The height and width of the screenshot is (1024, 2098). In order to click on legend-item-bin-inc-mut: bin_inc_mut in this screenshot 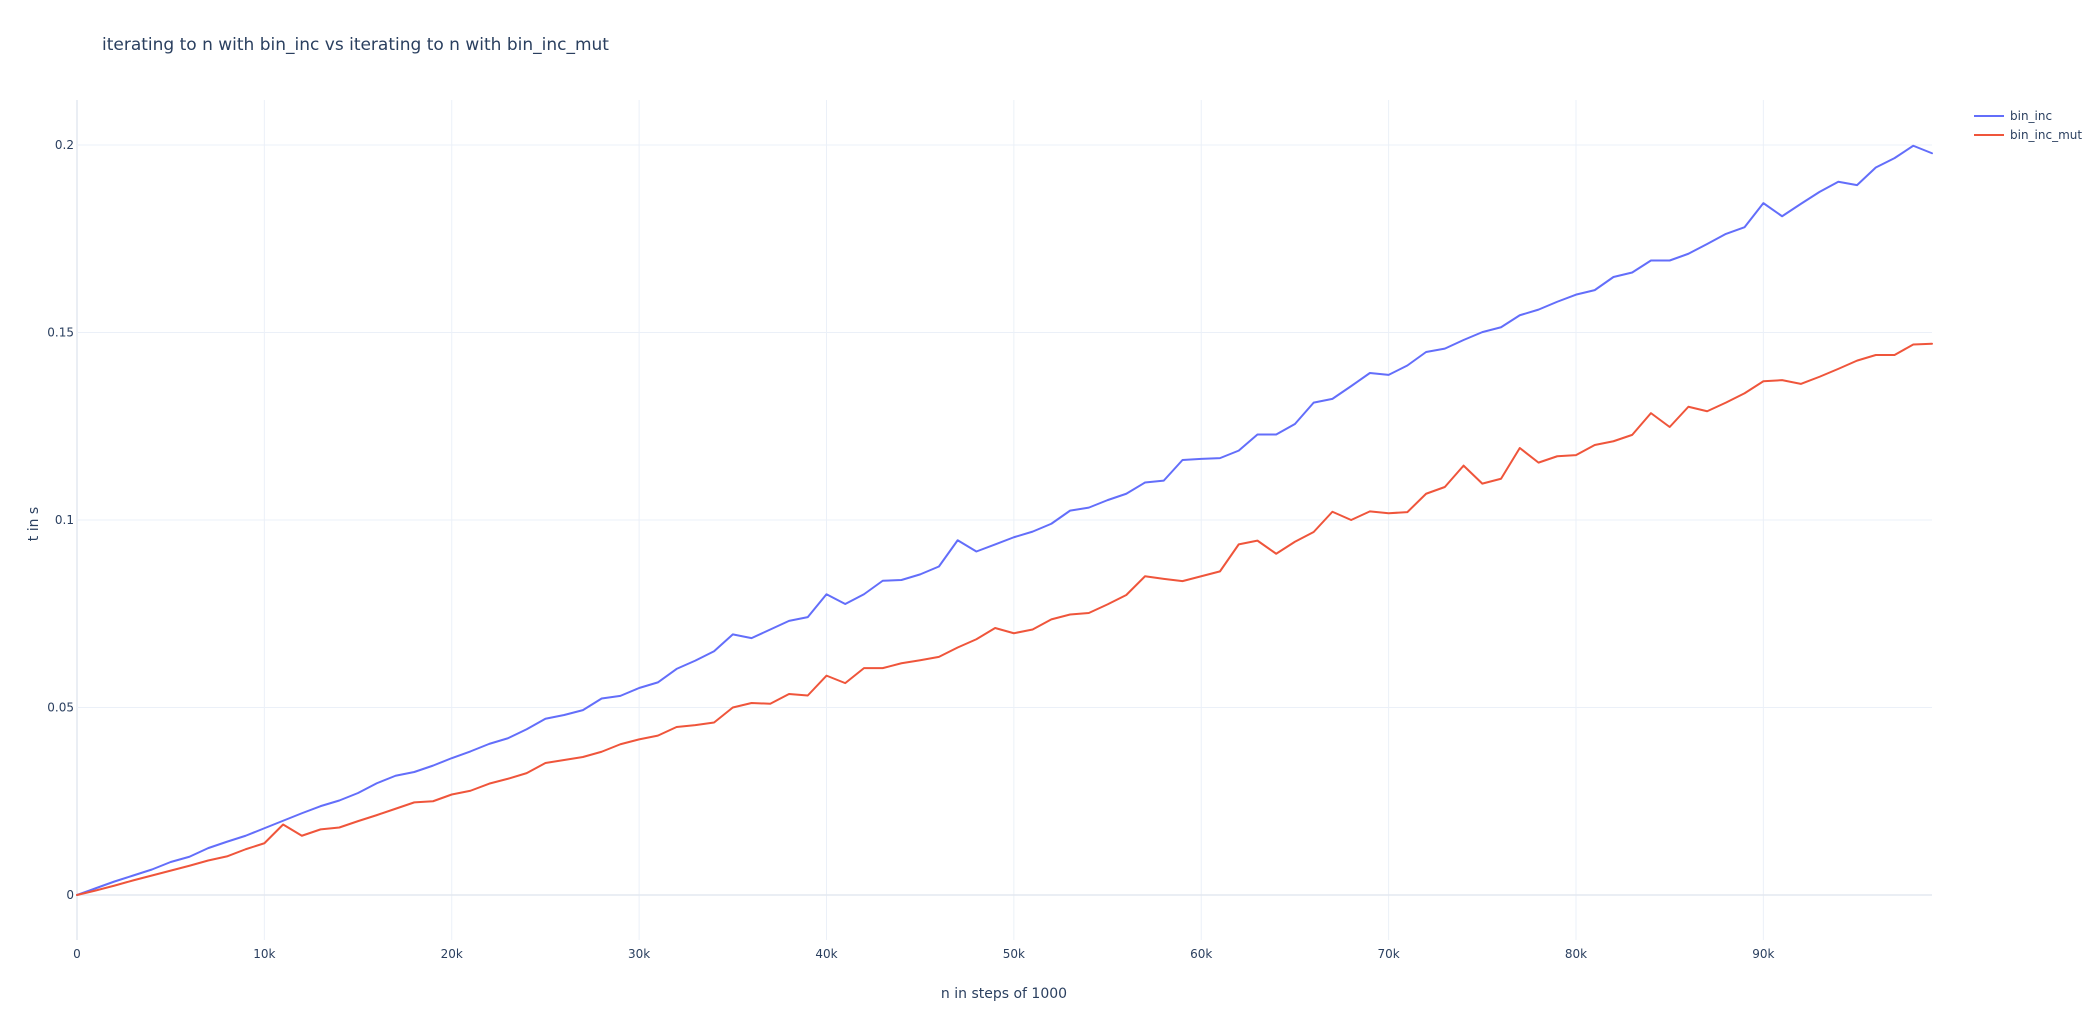, I will do `click(2028, 135)`.